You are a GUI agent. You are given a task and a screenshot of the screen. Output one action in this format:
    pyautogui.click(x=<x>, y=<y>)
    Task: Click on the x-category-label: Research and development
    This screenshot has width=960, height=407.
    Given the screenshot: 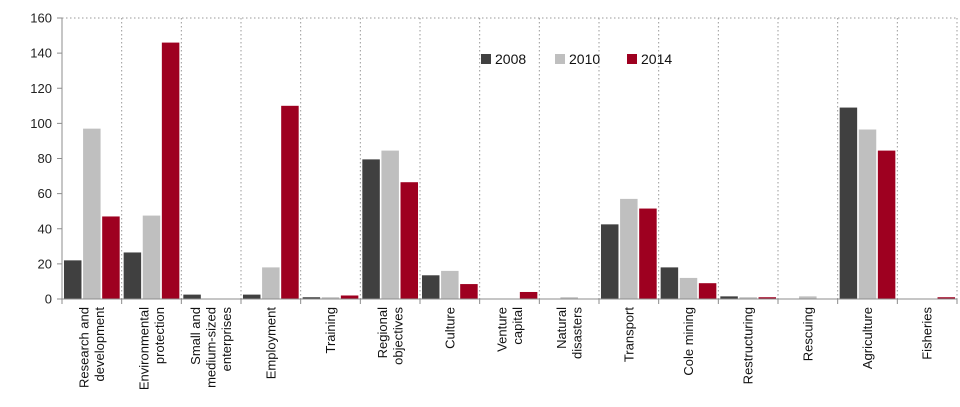 What is the action you would take?
    pyautogui.click(x=92, y=347)
    